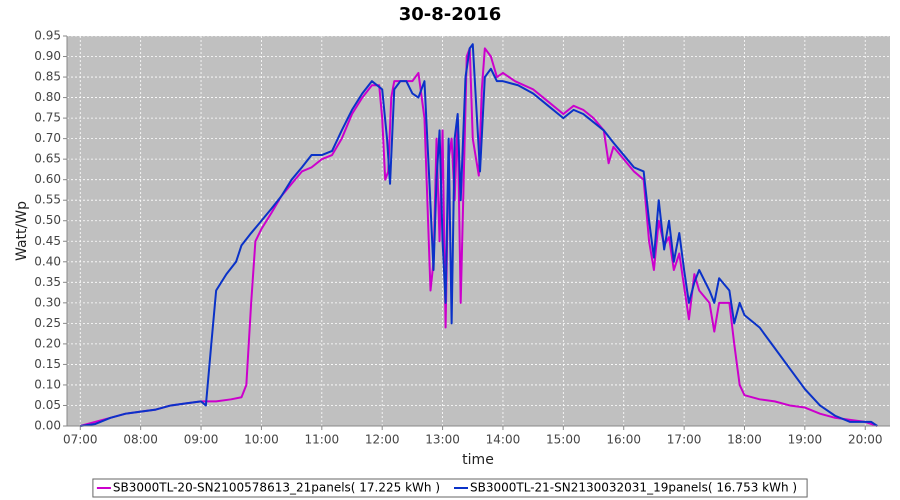 This screenshot has height=500, width=900. What do you see at coordinates (503, 440) in the screenshot?
I see `x-tick-label: 14:00` at bounding box center [503, 440].